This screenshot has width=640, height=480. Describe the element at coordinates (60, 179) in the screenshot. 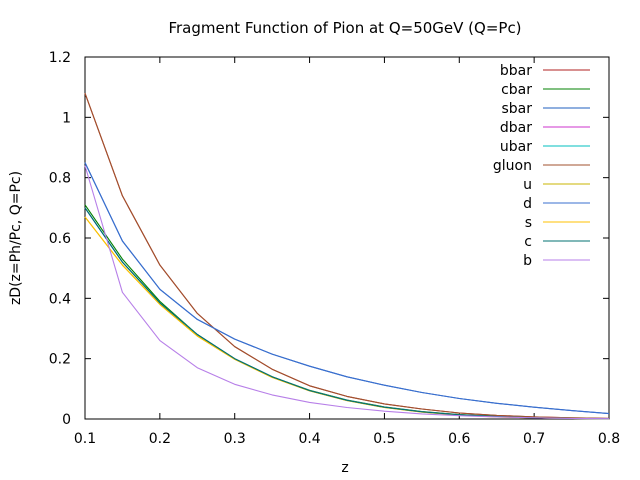

I see `y-tick-label: 0.8` at that location.